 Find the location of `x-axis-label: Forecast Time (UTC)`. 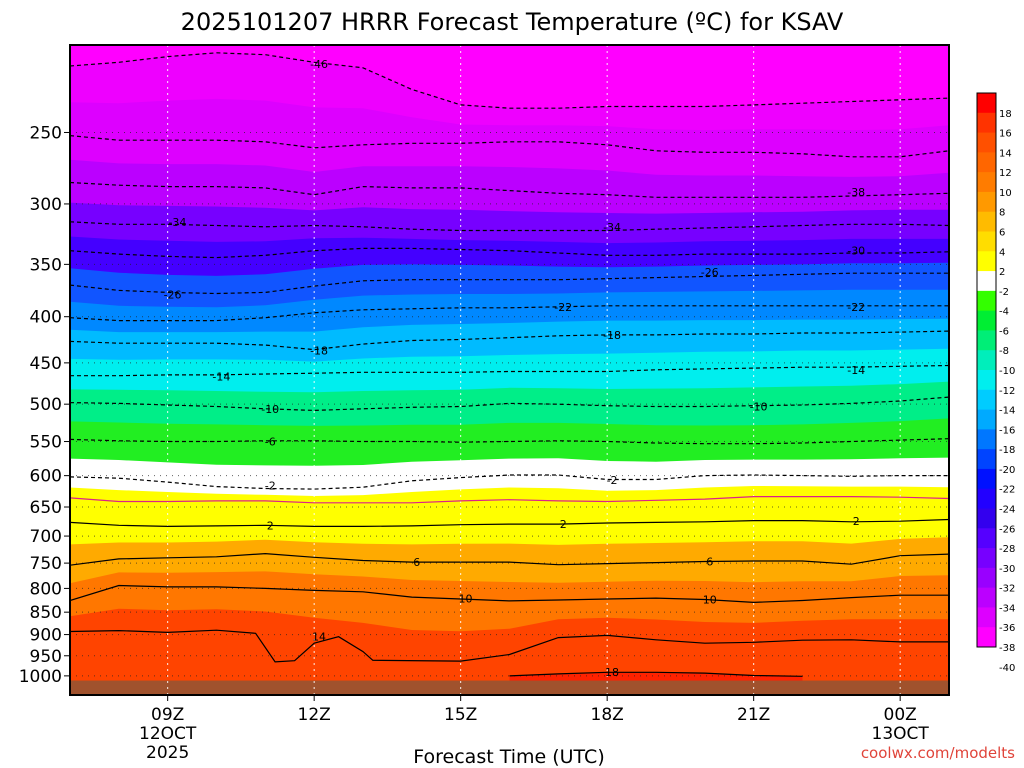

x-axis-label: Forecast Time (UTC) is located at coordinates (508, 757).